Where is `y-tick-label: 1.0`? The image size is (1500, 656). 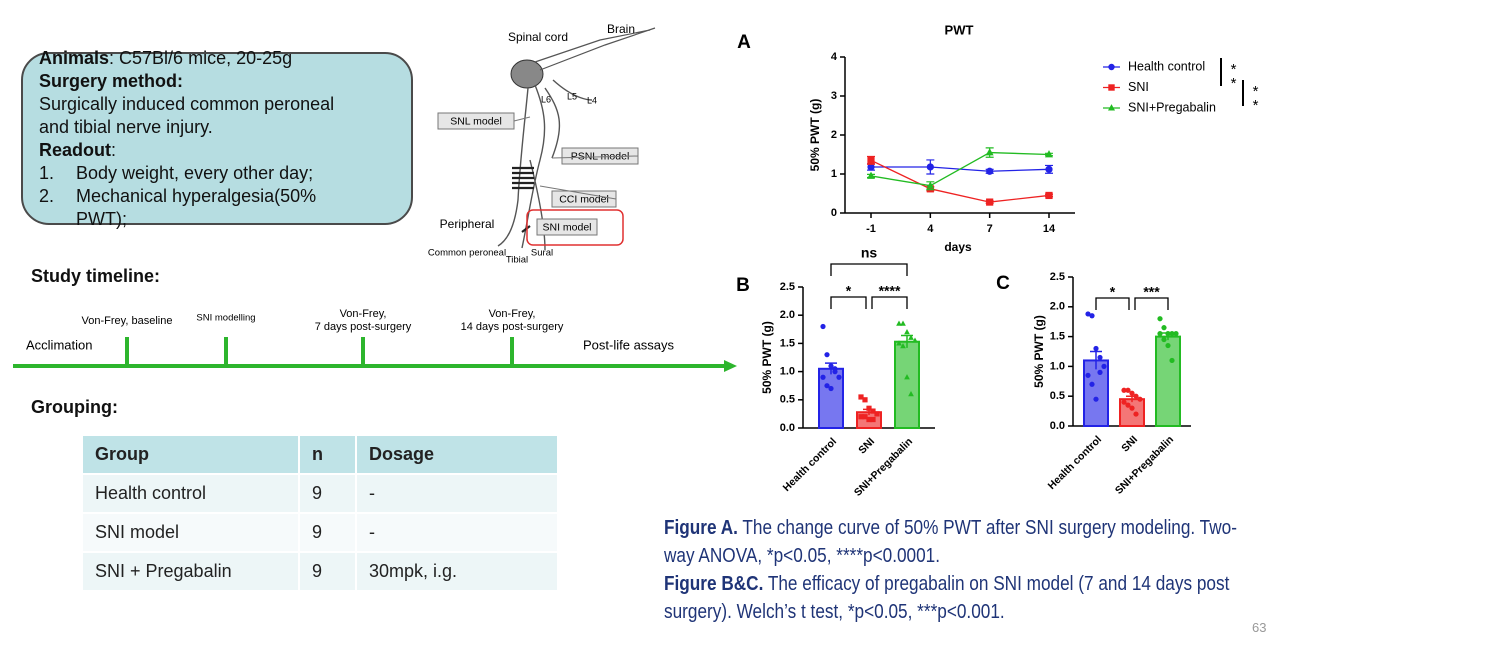
y-tick-label: 1.0 is located at coordinates (1057, 366).